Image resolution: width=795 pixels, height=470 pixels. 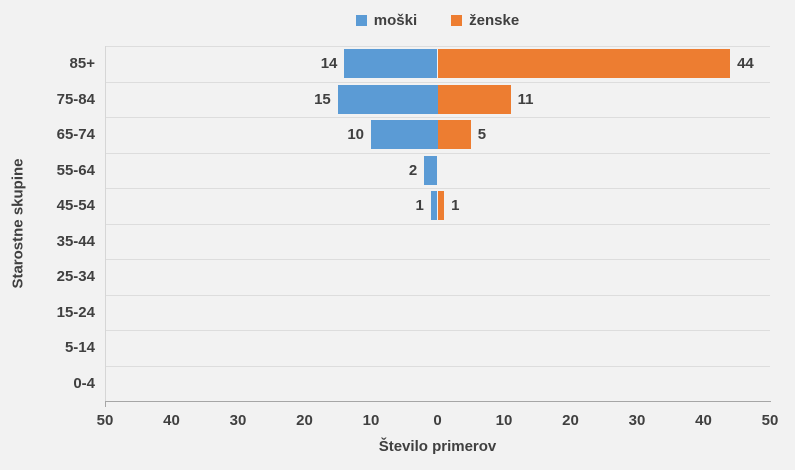 I want to click on female-swatch-icon, so click(x=457, y=20).